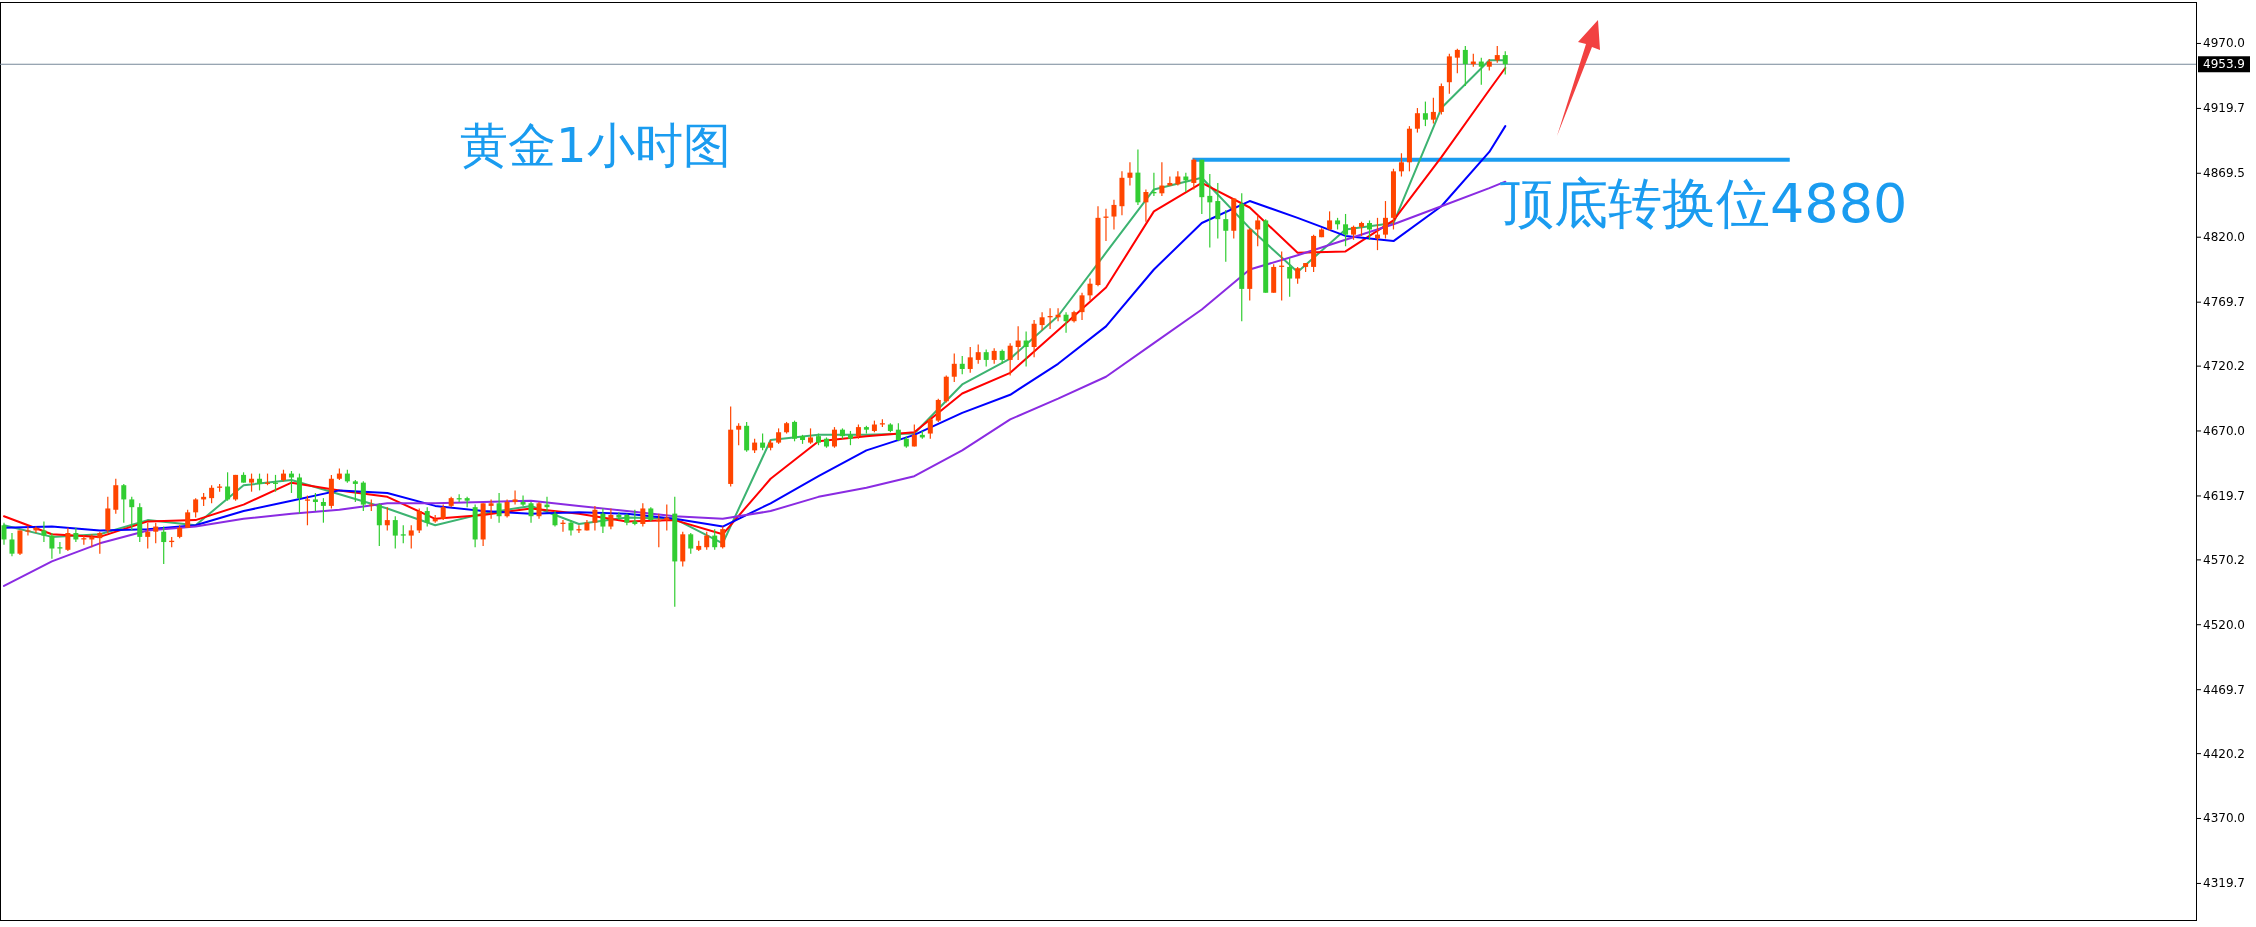  I want to click on y-tick-label: 4520.0, so click(2224, 624).